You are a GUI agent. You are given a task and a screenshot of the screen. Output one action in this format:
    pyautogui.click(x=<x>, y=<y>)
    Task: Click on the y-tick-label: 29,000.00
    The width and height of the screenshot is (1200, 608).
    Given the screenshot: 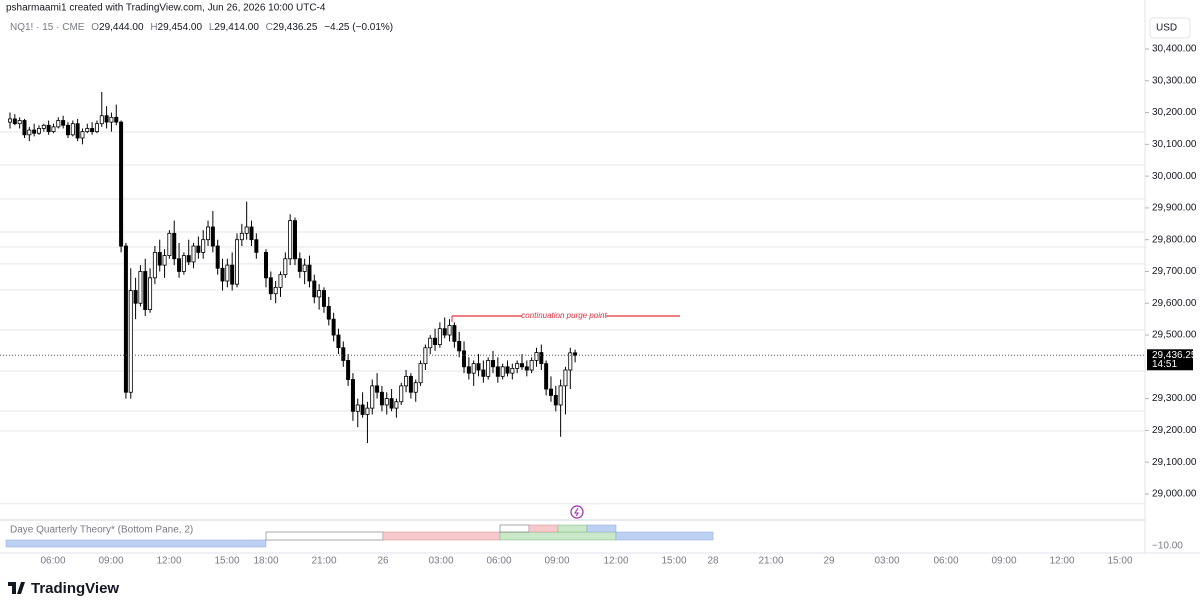 What is the action you would take?
    pyautogui.click(x=1174, y=494)
    